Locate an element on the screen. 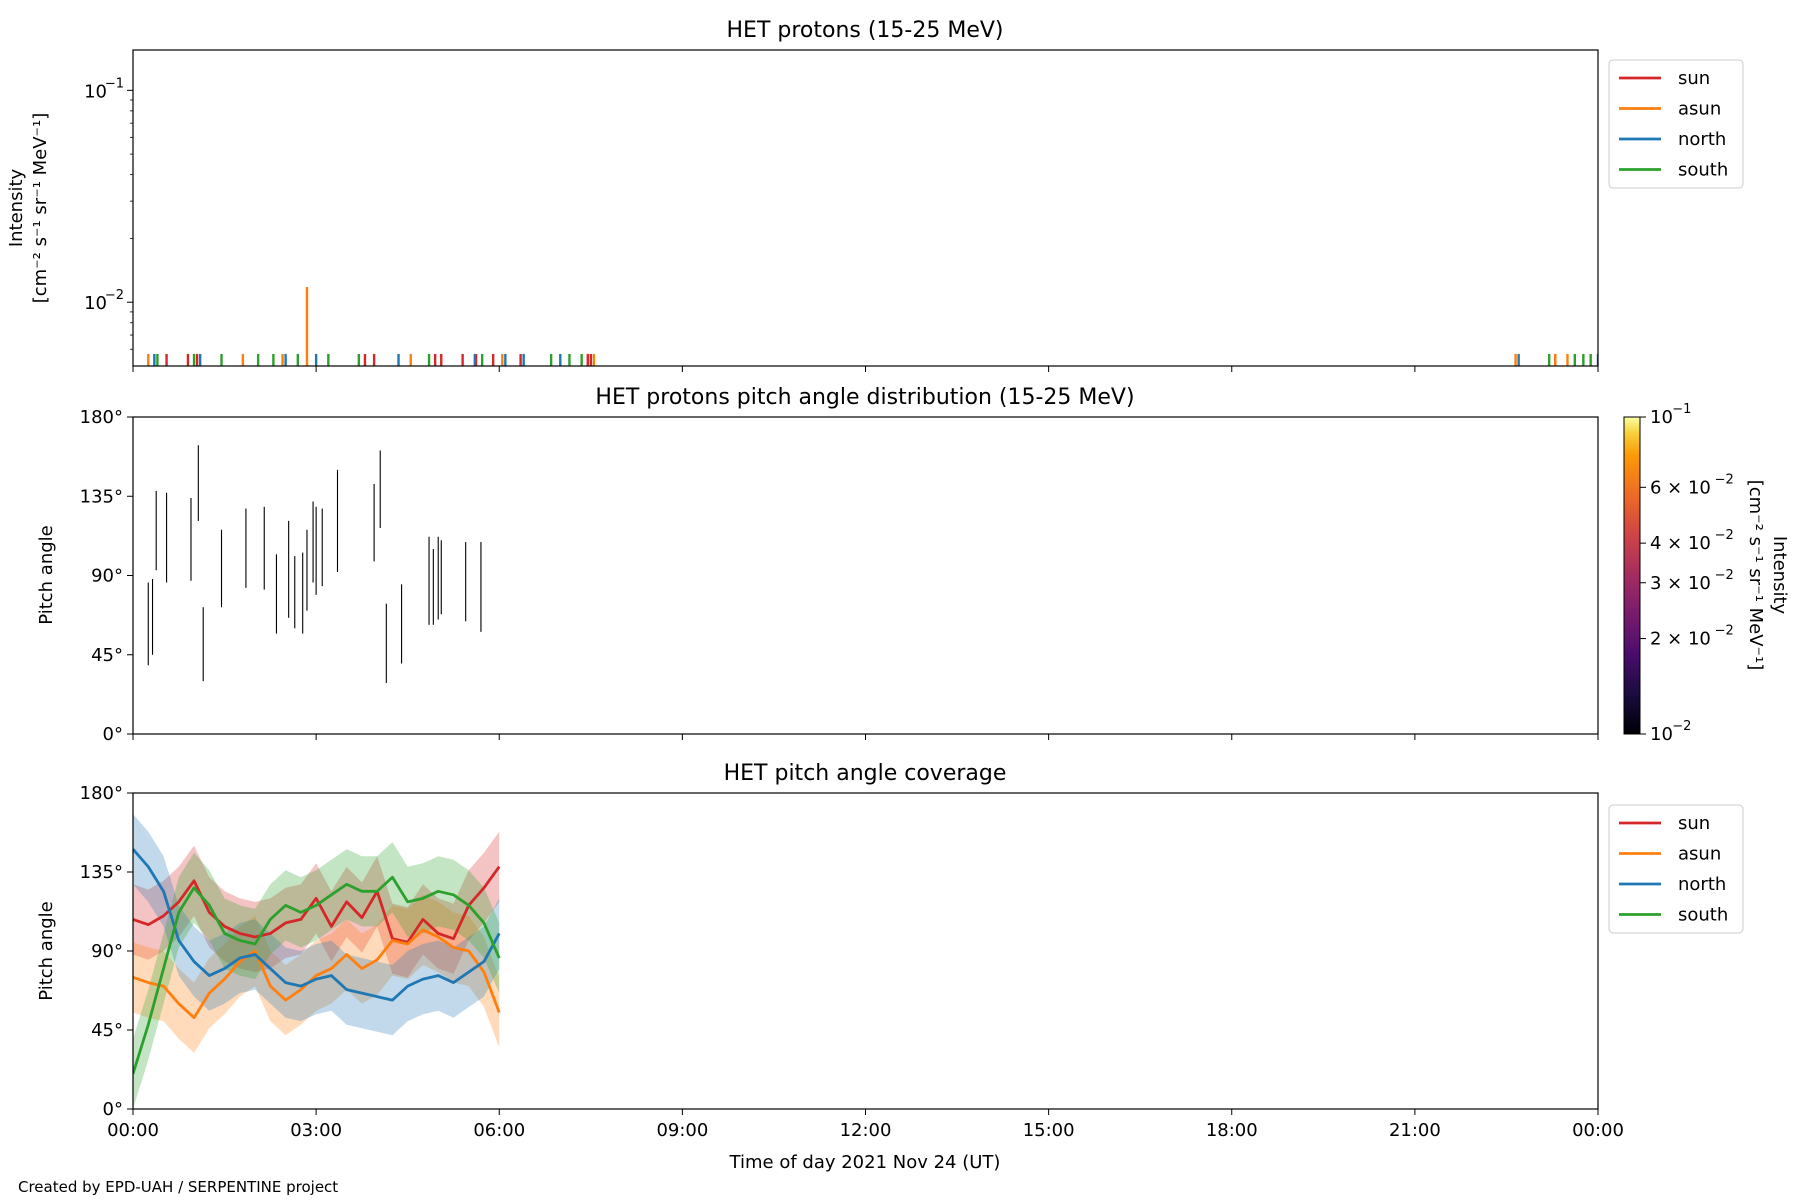 This screenshot has height=1200, width=1800. panel3-ylabel: Pitch angle is located at coordinates (46, 950).